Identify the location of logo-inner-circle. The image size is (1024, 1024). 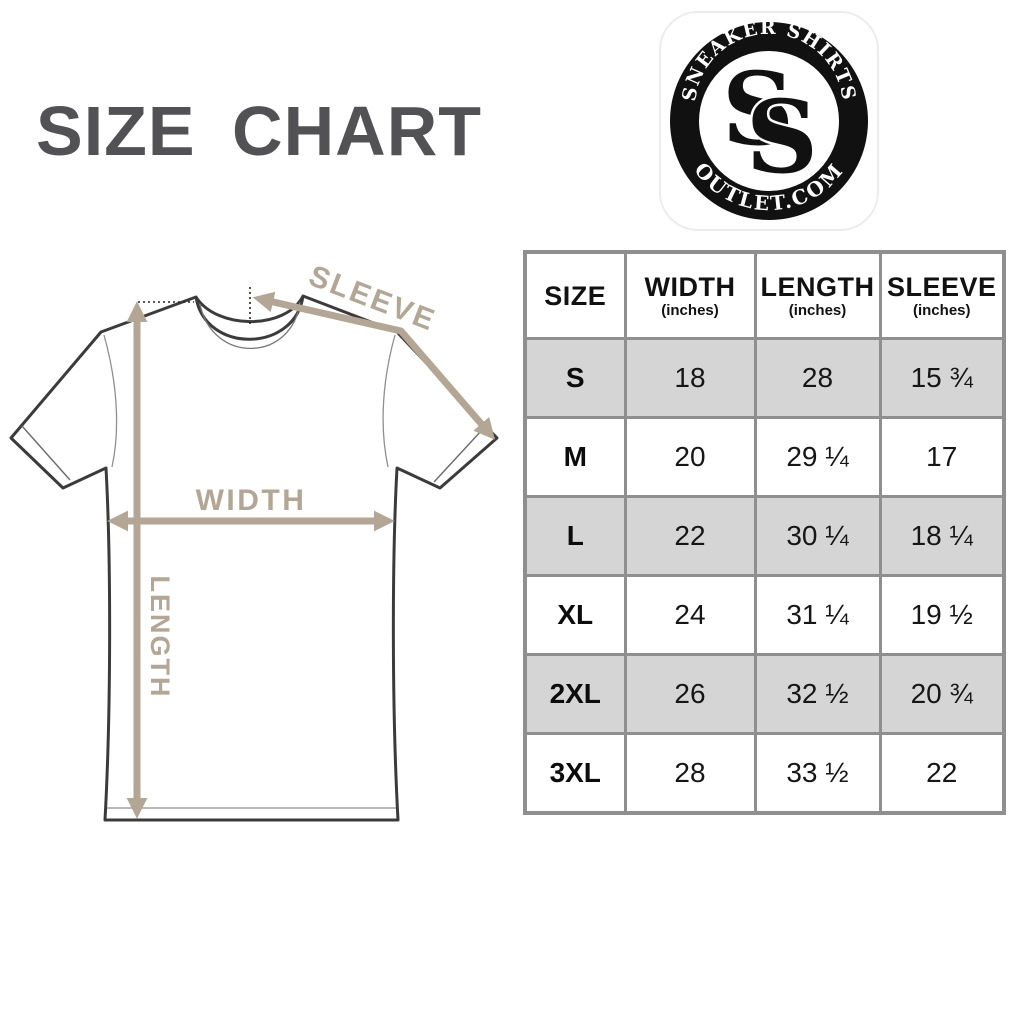
(769, 121).